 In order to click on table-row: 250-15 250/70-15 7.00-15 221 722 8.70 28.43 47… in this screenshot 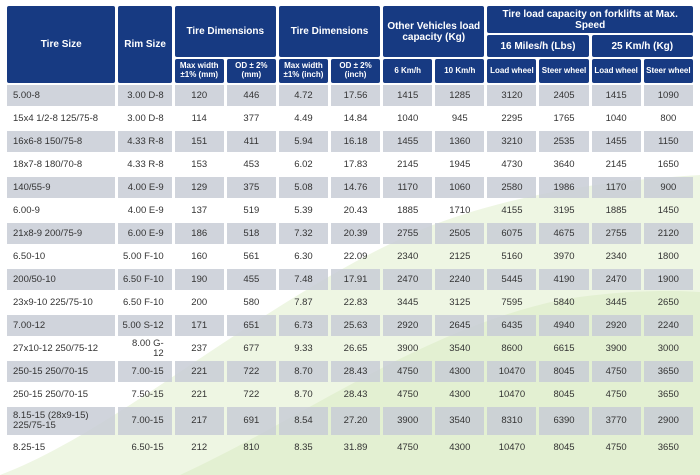, I will do `click(350, 371)`.